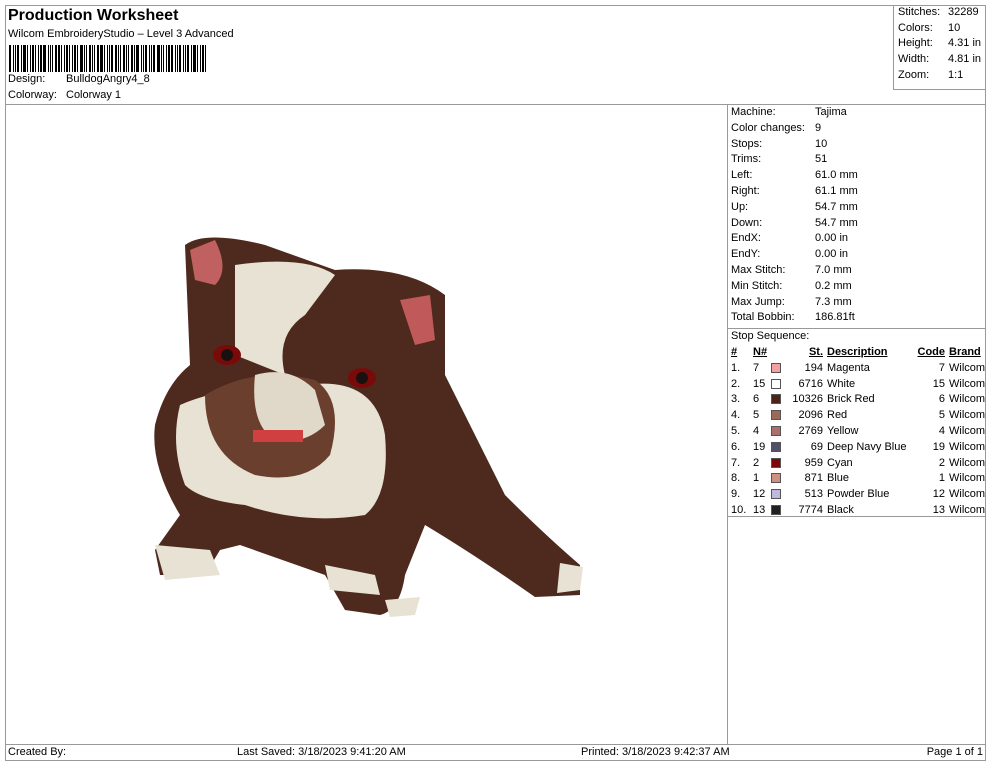 The image size is (990, 762). Describe the element at coordinates (37, 752) in the screenshot. I see `created-by: Created By:` at that location.